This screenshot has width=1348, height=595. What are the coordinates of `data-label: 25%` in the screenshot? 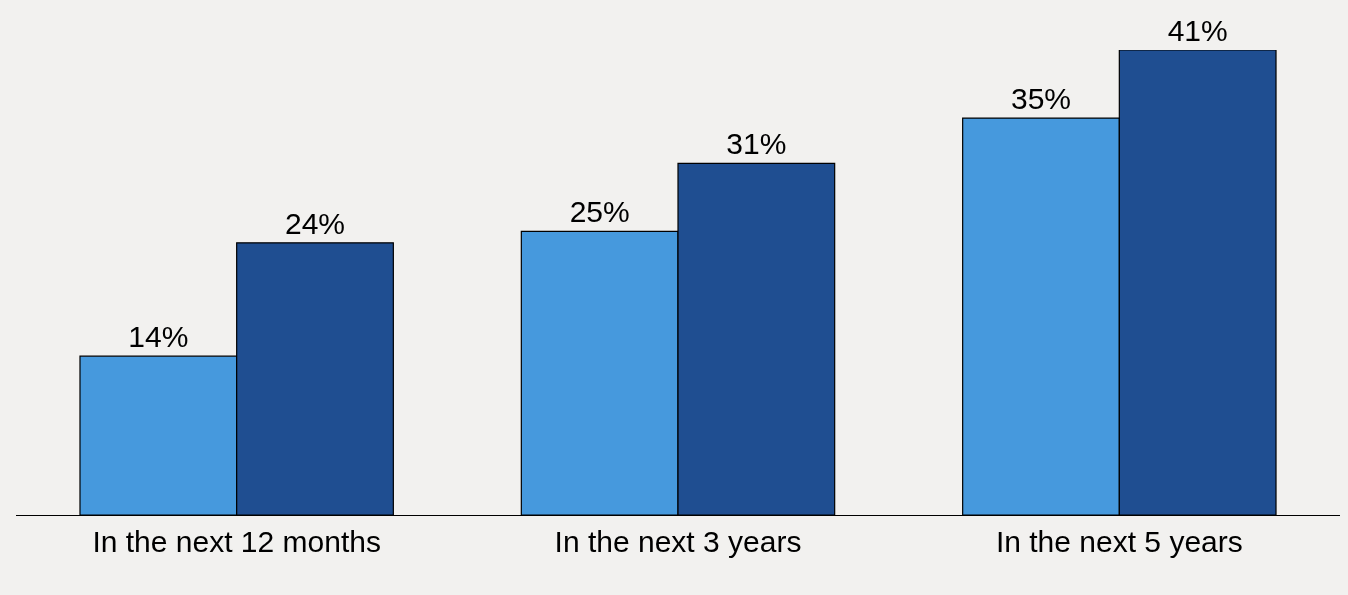 It's located at (599, 212).